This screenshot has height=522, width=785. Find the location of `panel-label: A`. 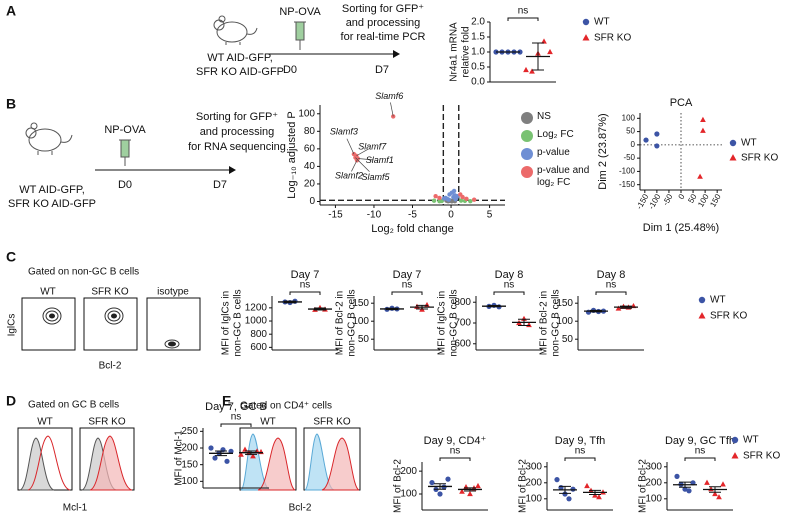

panel-label: A is located at coordinates (11, 11).